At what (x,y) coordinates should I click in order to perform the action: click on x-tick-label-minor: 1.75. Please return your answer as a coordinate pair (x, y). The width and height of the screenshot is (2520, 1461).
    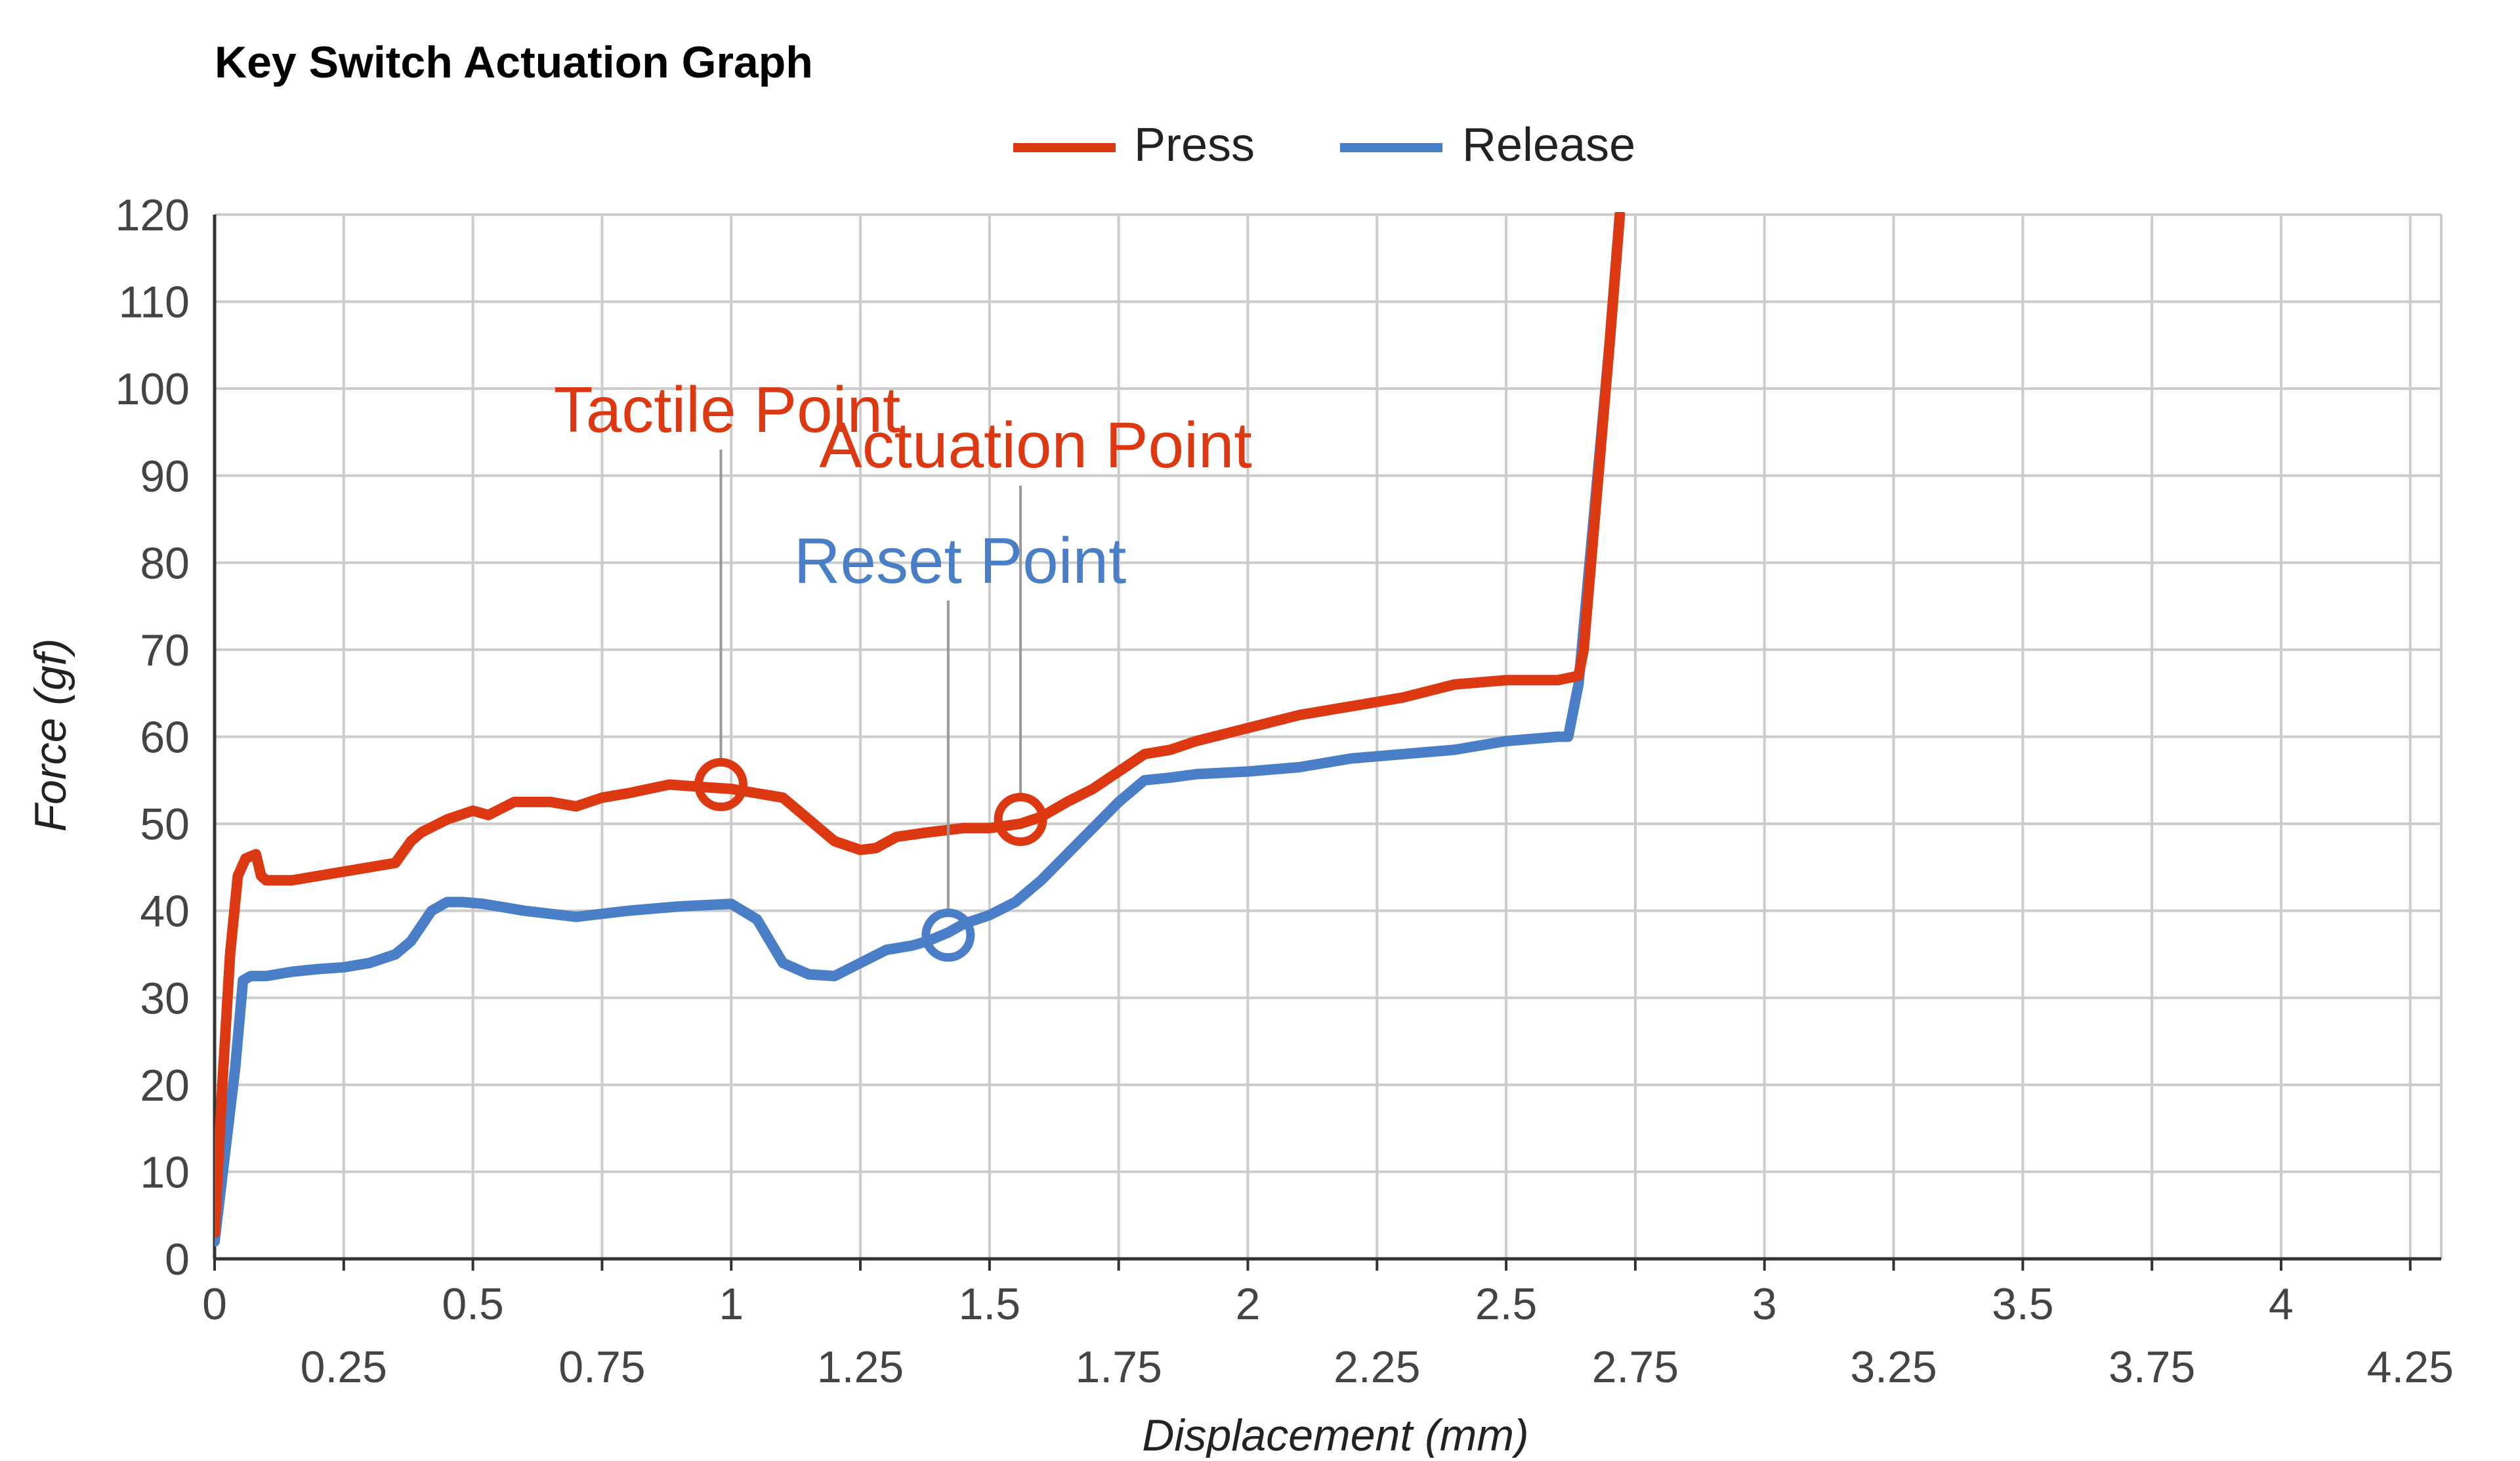
    Looking at the image, I should click on (1118, 1367).